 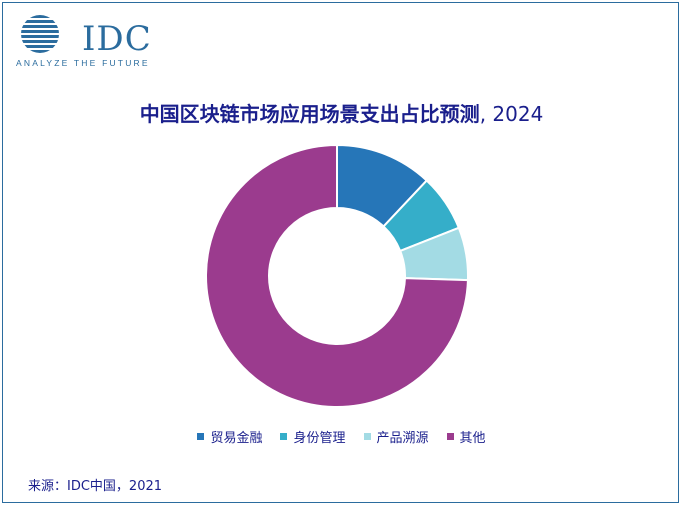 What do you see at coordinates (472, 438) in the screenshot?
I see `legend-label: 其他` at bounding box center [472, 438].